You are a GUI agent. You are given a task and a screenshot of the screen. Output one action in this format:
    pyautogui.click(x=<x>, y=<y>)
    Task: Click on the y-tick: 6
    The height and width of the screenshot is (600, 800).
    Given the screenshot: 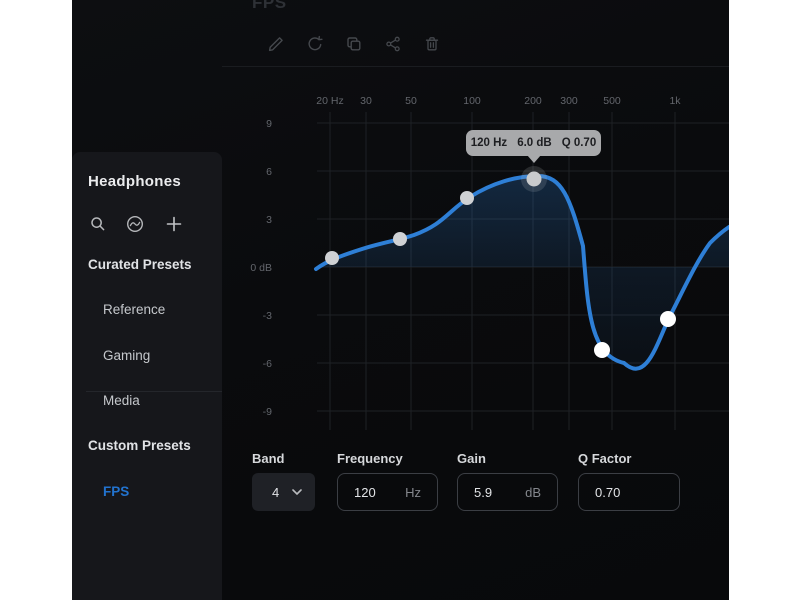 What is the action you would take?
    pyautogui.click(x=269, y=172)
    